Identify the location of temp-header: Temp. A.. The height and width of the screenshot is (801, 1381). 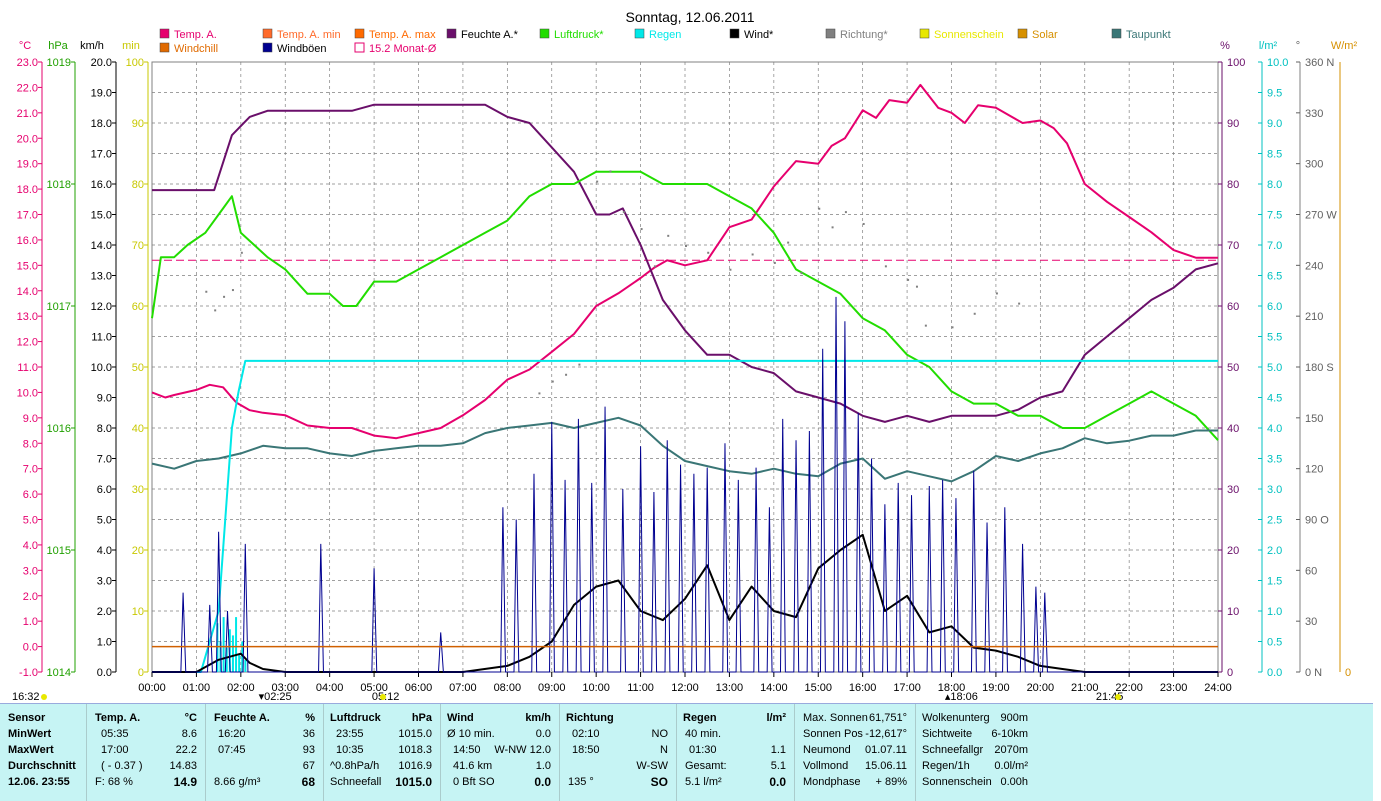
(118, 718).